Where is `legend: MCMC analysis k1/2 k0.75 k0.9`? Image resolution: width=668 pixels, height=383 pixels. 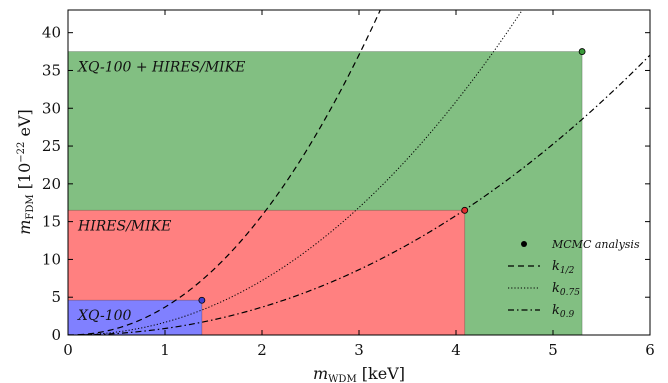
legend: MCMC analysis k1/2 k0.75 k0.9 is located at coordinates (574, 279).